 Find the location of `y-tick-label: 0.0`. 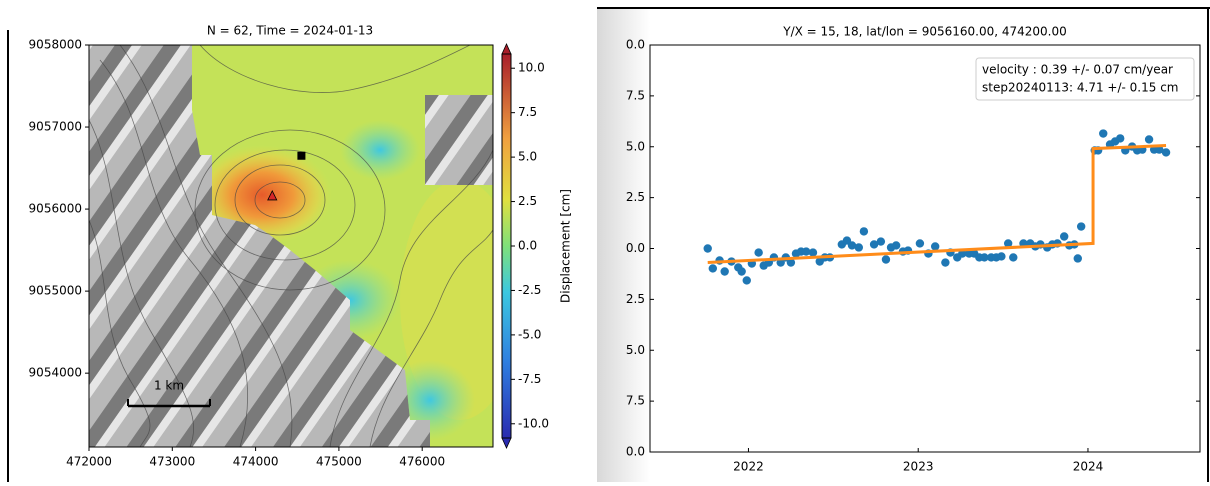

y-tick-label: 0.0 is located at coordinates (635, 248).